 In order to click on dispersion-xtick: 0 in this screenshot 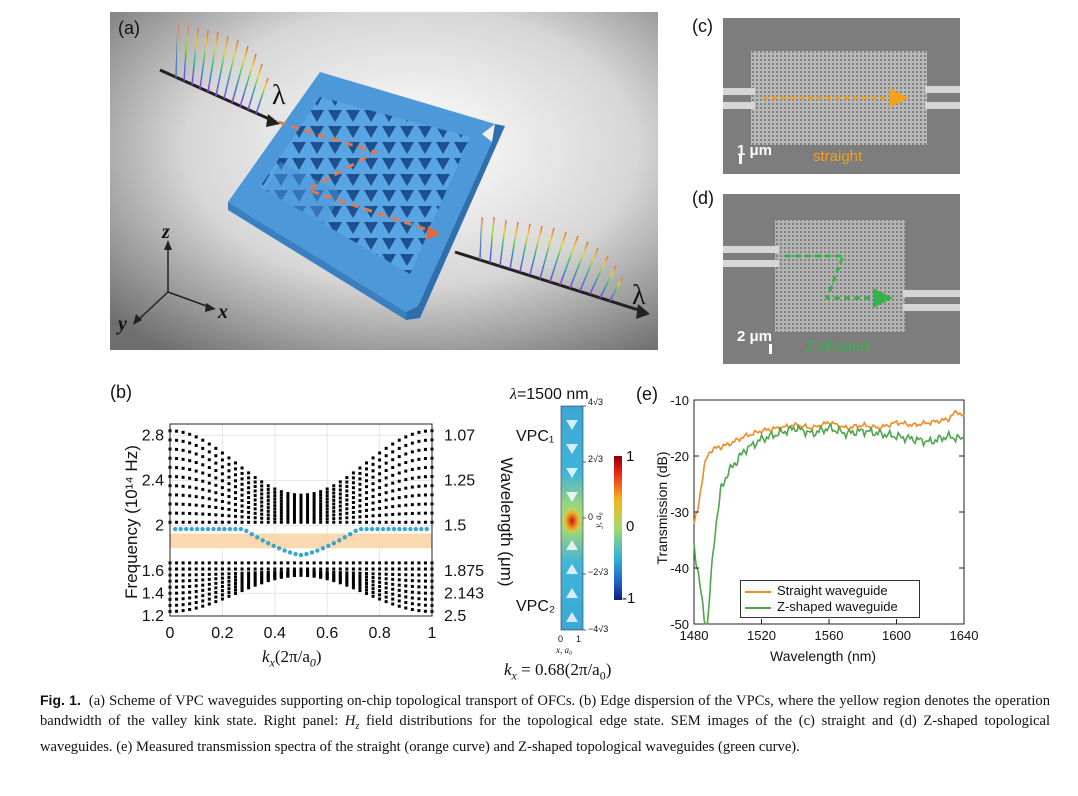, I will do `click(170, 633)`.